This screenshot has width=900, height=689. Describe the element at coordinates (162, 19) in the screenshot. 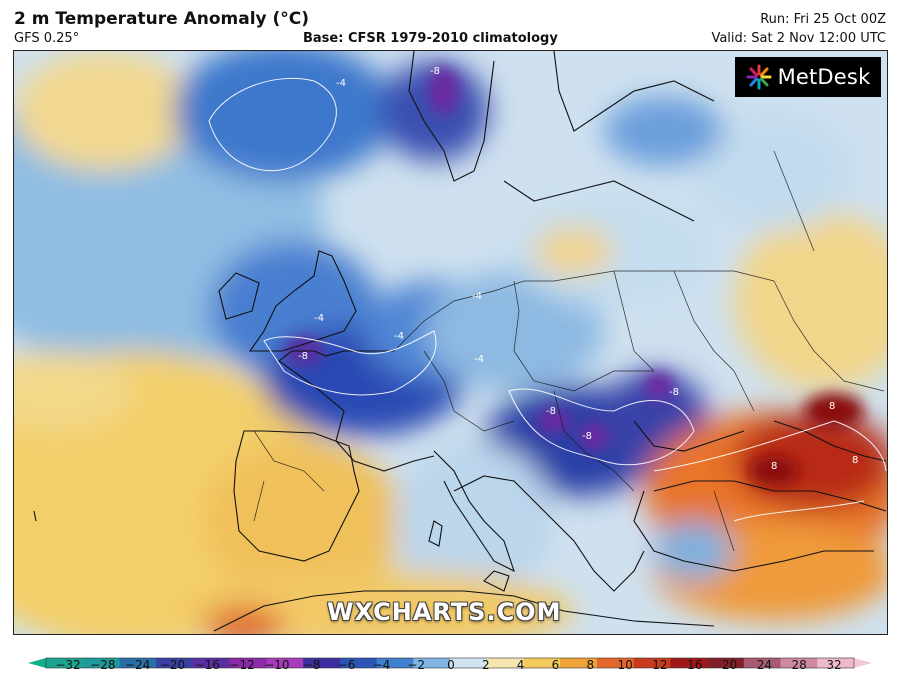

I see `chart-title: 2 m Temperature Anomaly (°C)` at that location.